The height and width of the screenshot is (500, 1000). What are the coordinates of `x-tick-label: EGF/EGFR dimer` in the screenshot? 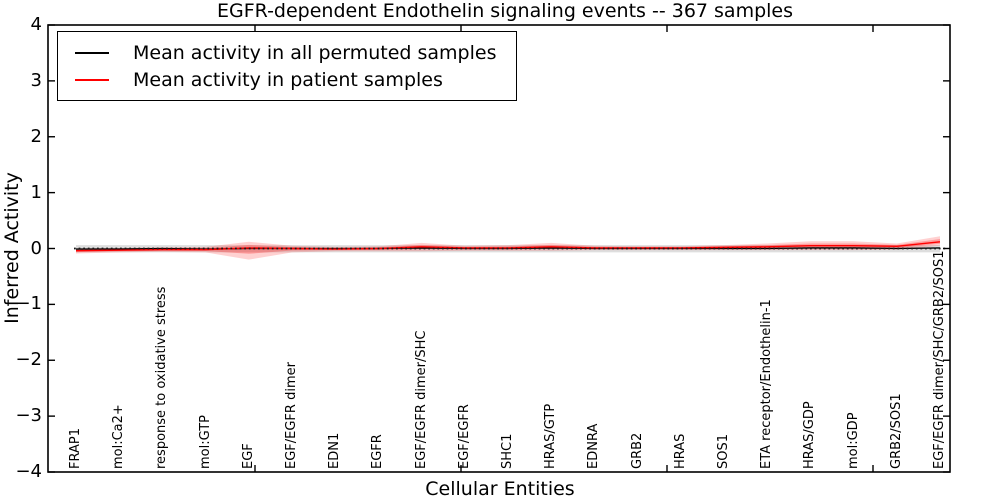 It's located at (291, 415).